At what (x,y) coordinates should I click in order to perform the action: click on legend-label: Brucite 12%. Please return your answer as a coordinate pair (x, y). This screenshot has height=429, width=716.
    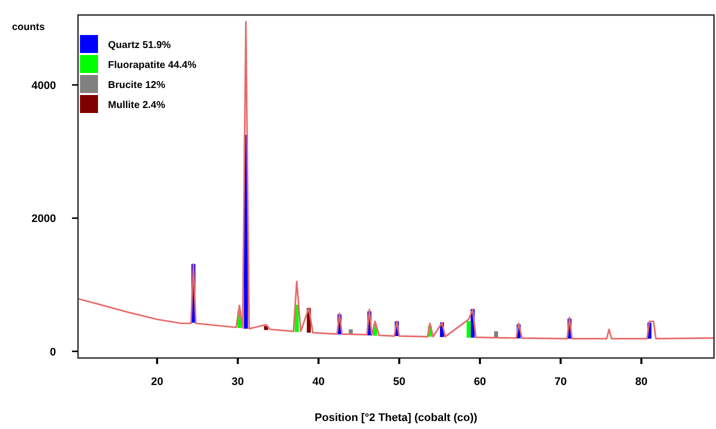
    Looking at the image, I should click on (137, 85).